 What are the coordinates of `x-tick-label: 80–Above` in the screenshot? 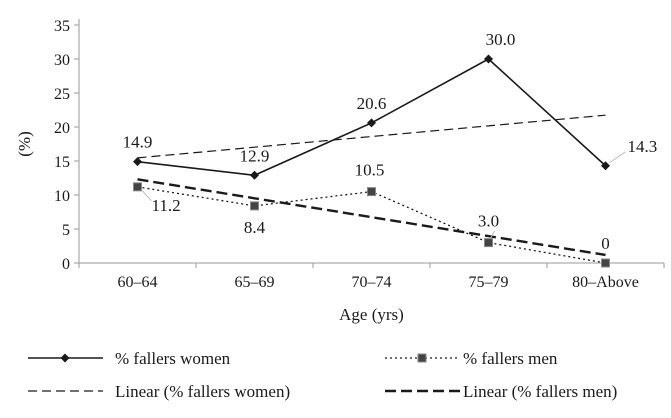 It's located at (605, 282).